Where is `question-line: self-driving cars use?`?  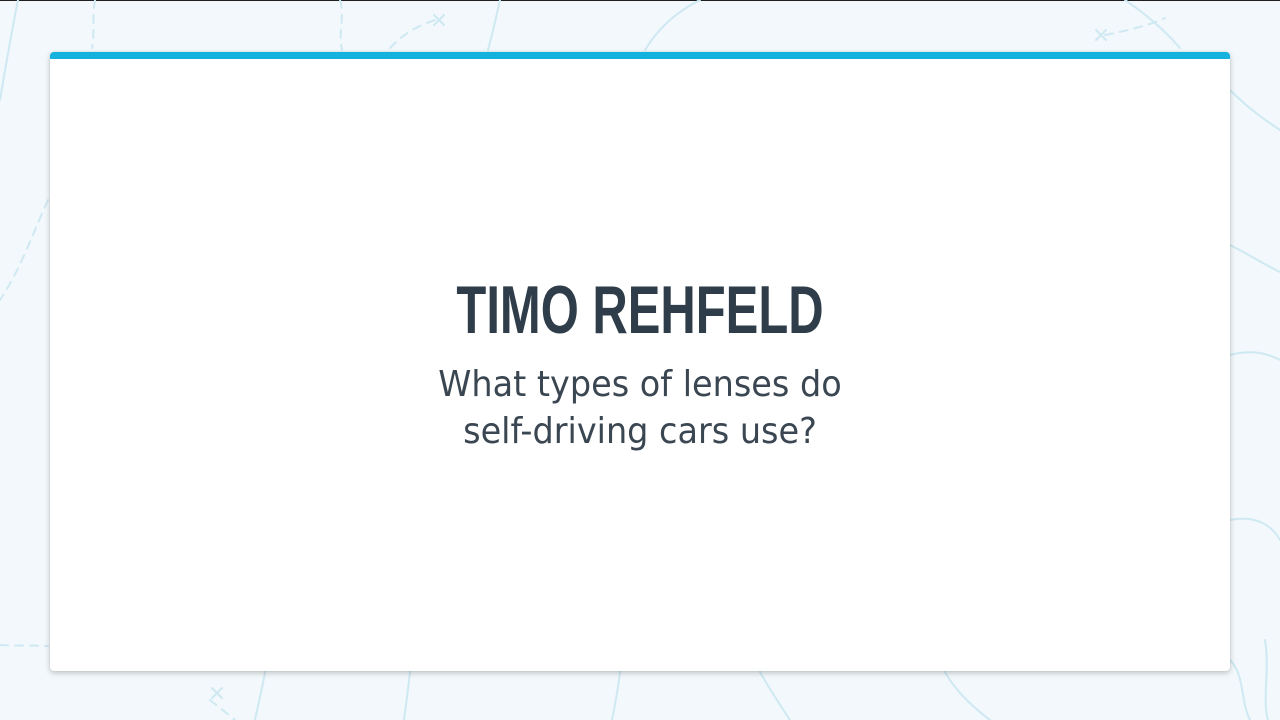 question-line: self-driving cars use? is located at coordinates (640, 431).